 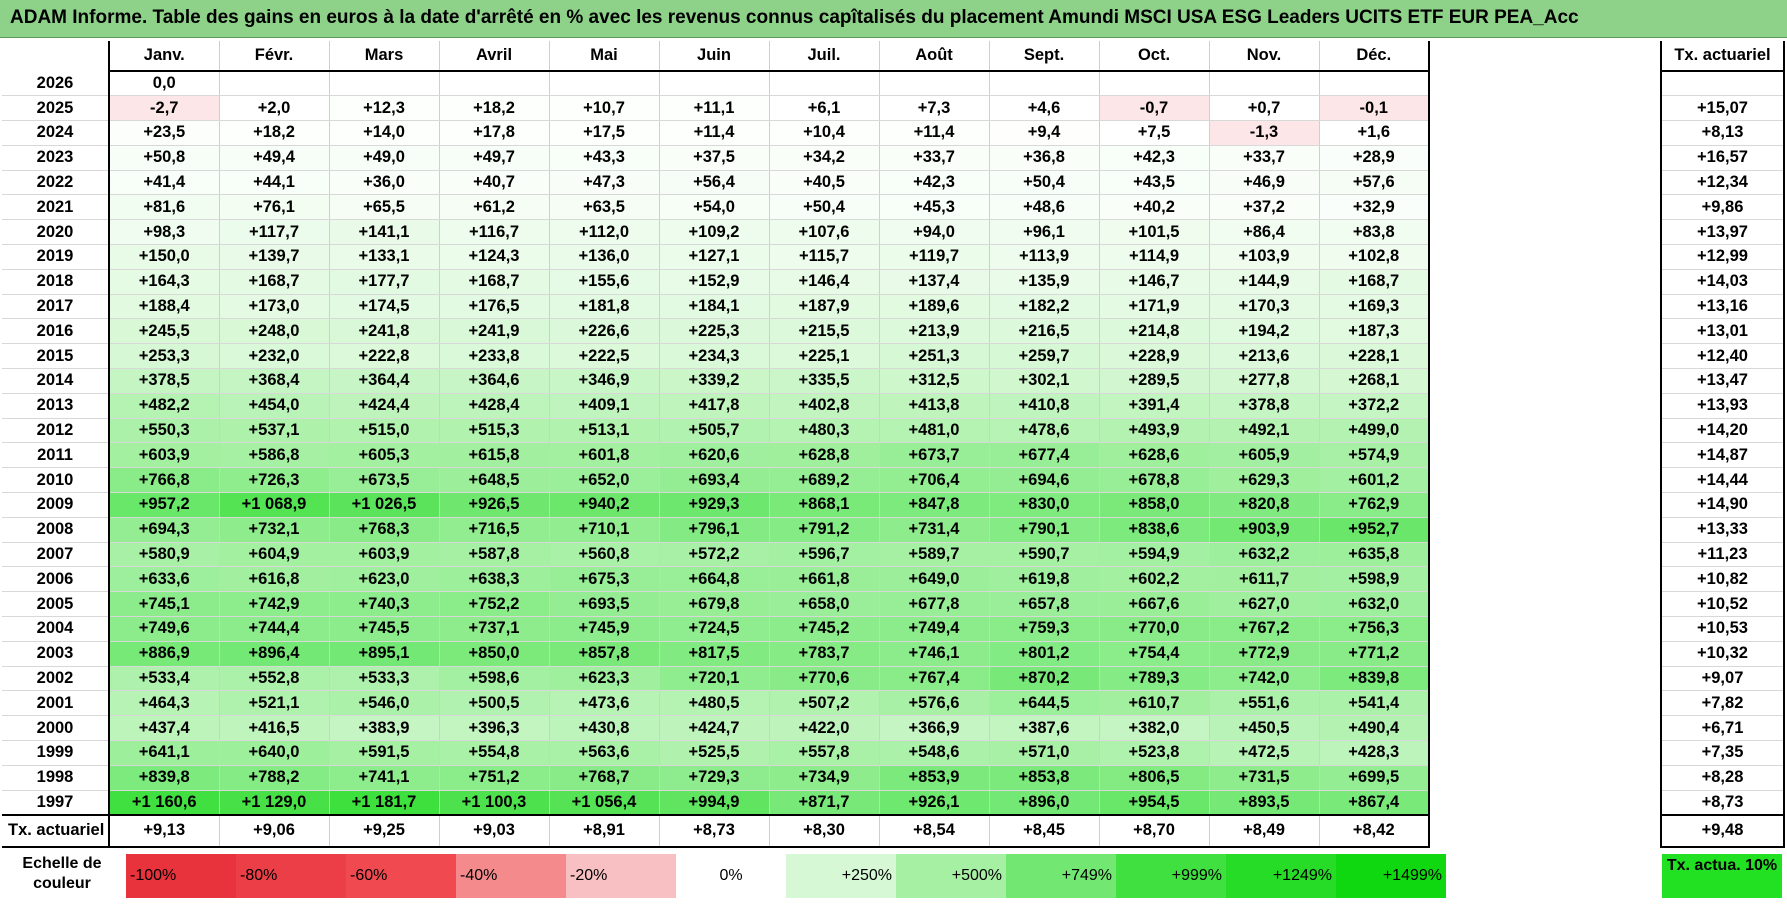 What do you see at coordinates (1264, 356) in the screenshot?
I see `gain-cell: +213,6` at bounding box center [1264, 356].